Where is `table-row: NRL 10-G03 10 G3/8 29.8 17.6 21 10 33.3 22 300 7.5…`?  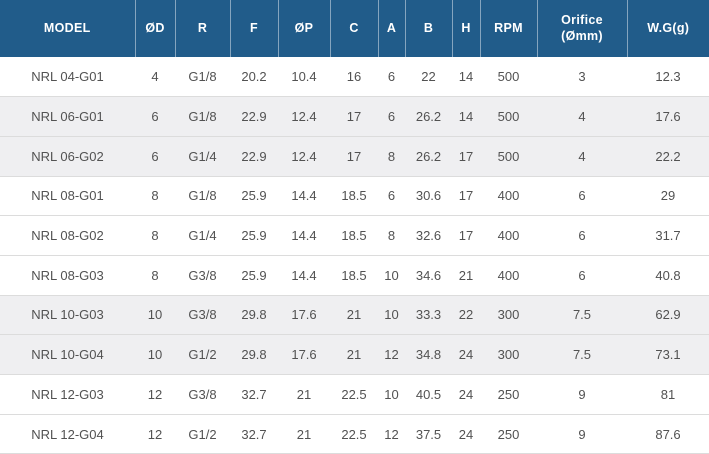
table-row: NRL 10-G03 10 G3/8 29.8 17.6 21 10 33.3 22 300 7.5… is located at coordinates (354, 315).